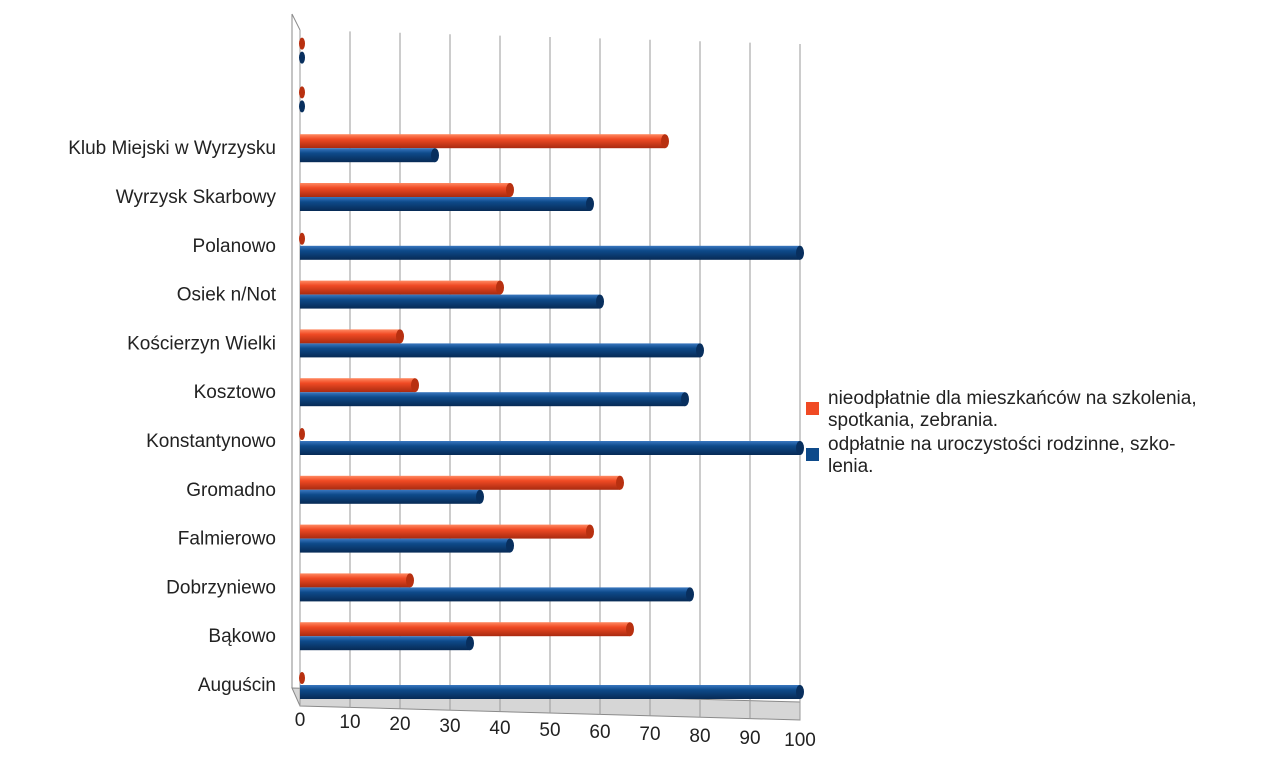 This screenshot has height=758, width=1284. I want to click on category-label: Polanowo, so click(234, 246).